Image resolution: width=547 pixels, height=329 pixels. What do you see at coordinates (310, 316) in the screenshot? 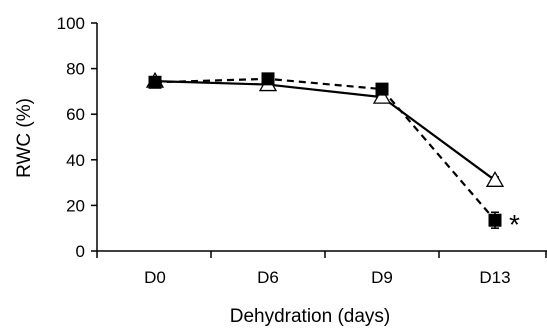
I see `x-axis-label: Dehydration (days)` at bounding box center [310, 316].